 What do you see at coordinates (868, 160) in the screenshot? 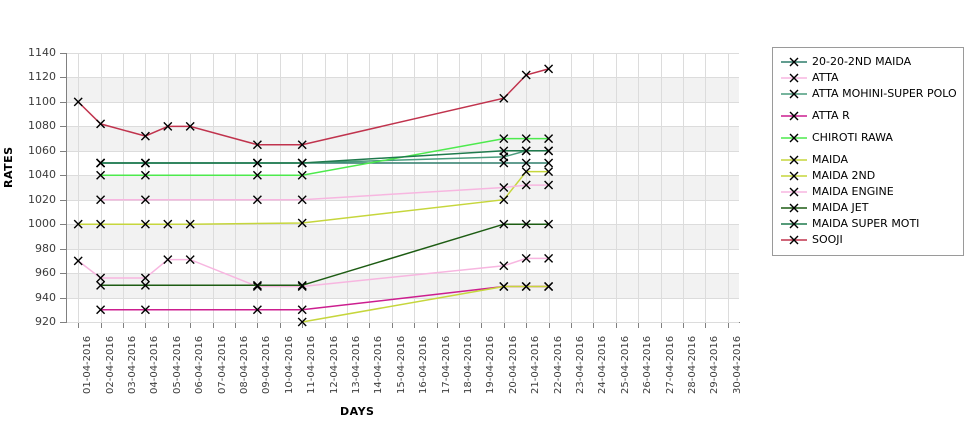
I see `legend-item: MAIDA` at bounding box center [868, 160].